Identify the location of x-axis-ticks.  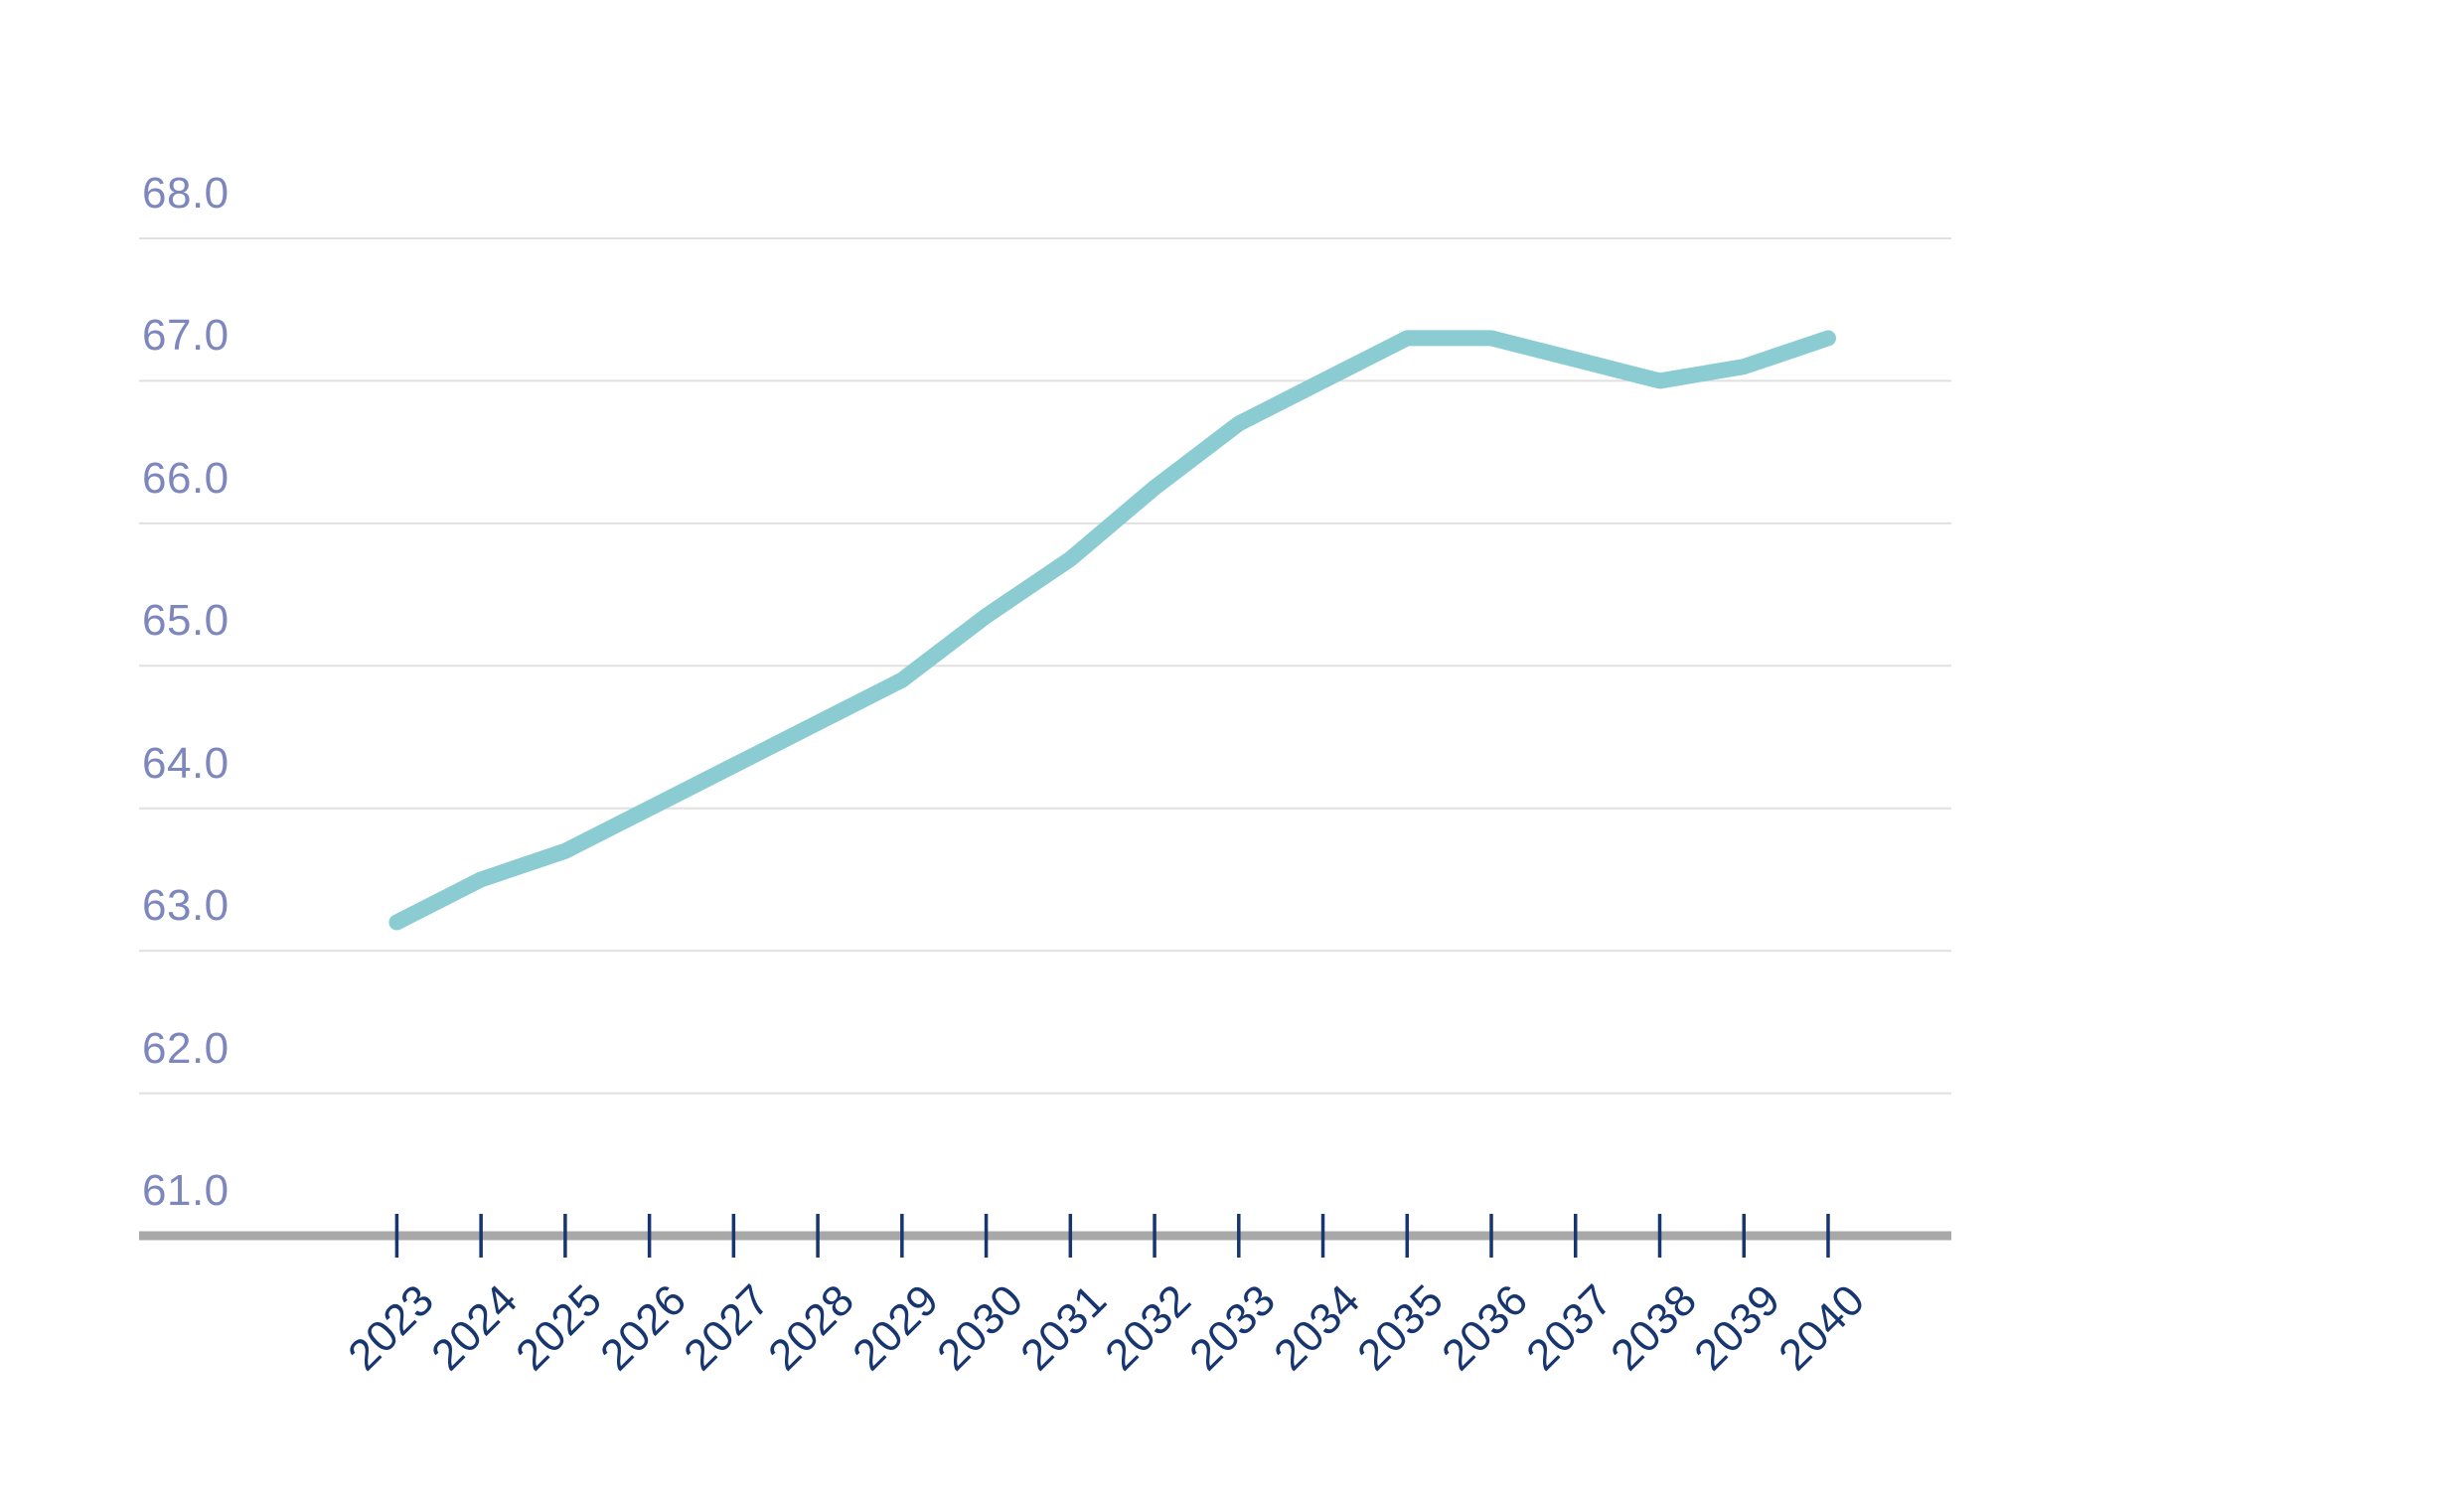
(1112, 1236).